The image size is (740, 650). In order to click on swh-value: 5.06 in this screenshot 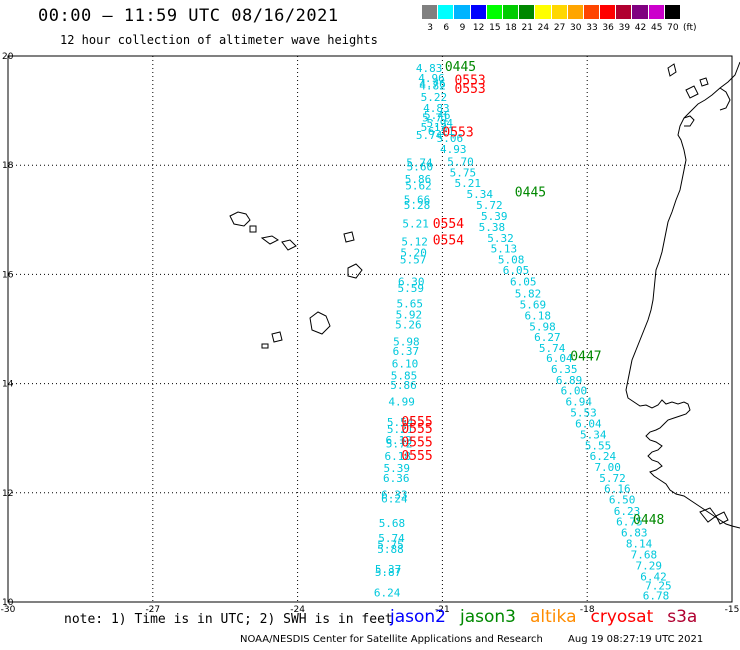, I will do `click(450, 138)`.